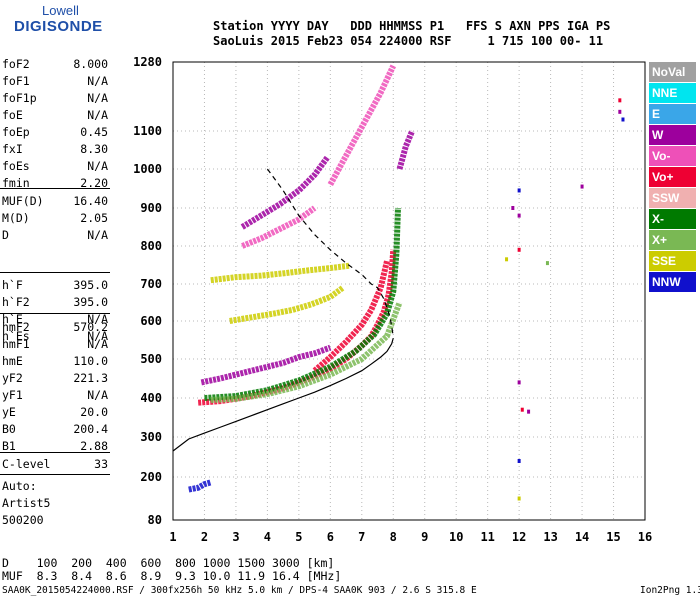 The height and width of the screenshot is (600, 700). I want to click on param-name: yF2, so click(12, 378).